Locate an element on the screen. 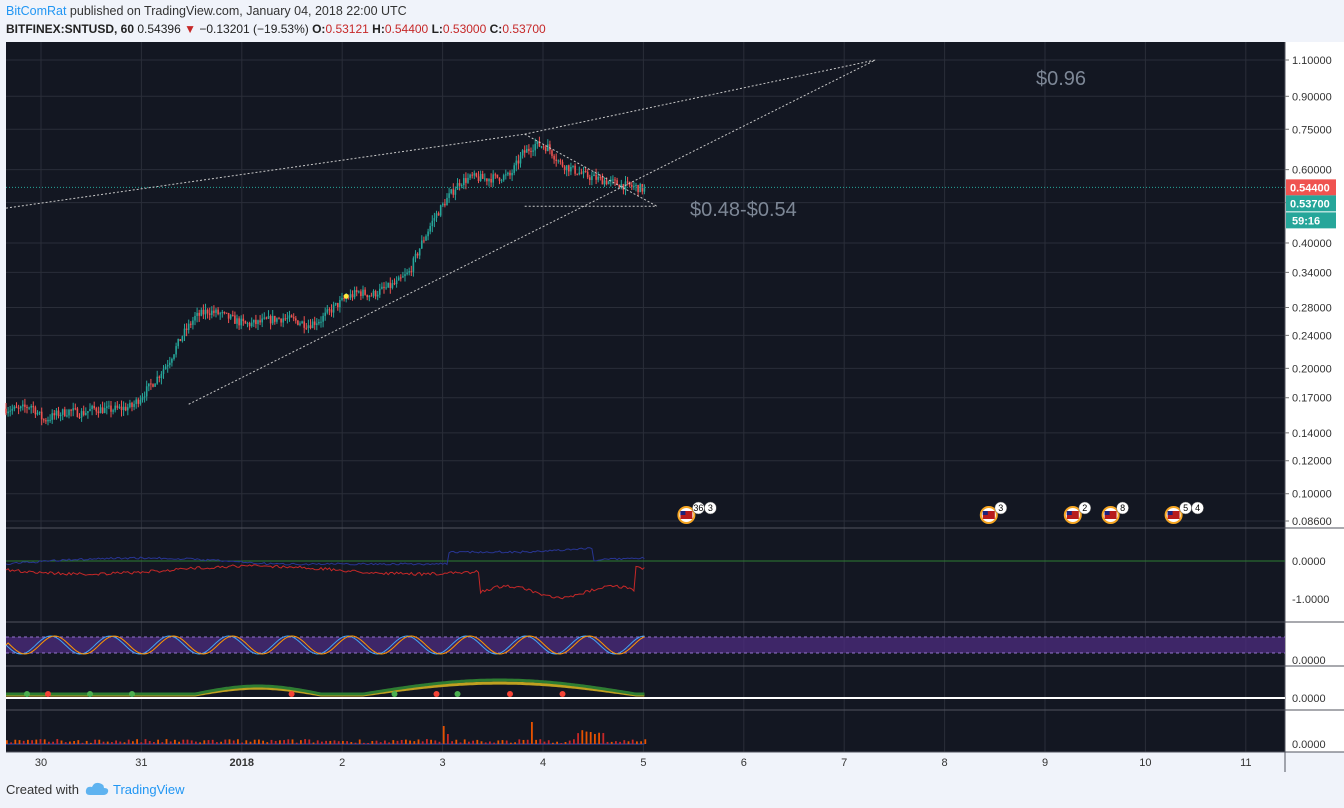 The height and width of the screenshot is (808, 1344). time-axis: 30 31 2018 2 3 4 5 6 7 8 9 10 11 is located at coordinates (643, 763).